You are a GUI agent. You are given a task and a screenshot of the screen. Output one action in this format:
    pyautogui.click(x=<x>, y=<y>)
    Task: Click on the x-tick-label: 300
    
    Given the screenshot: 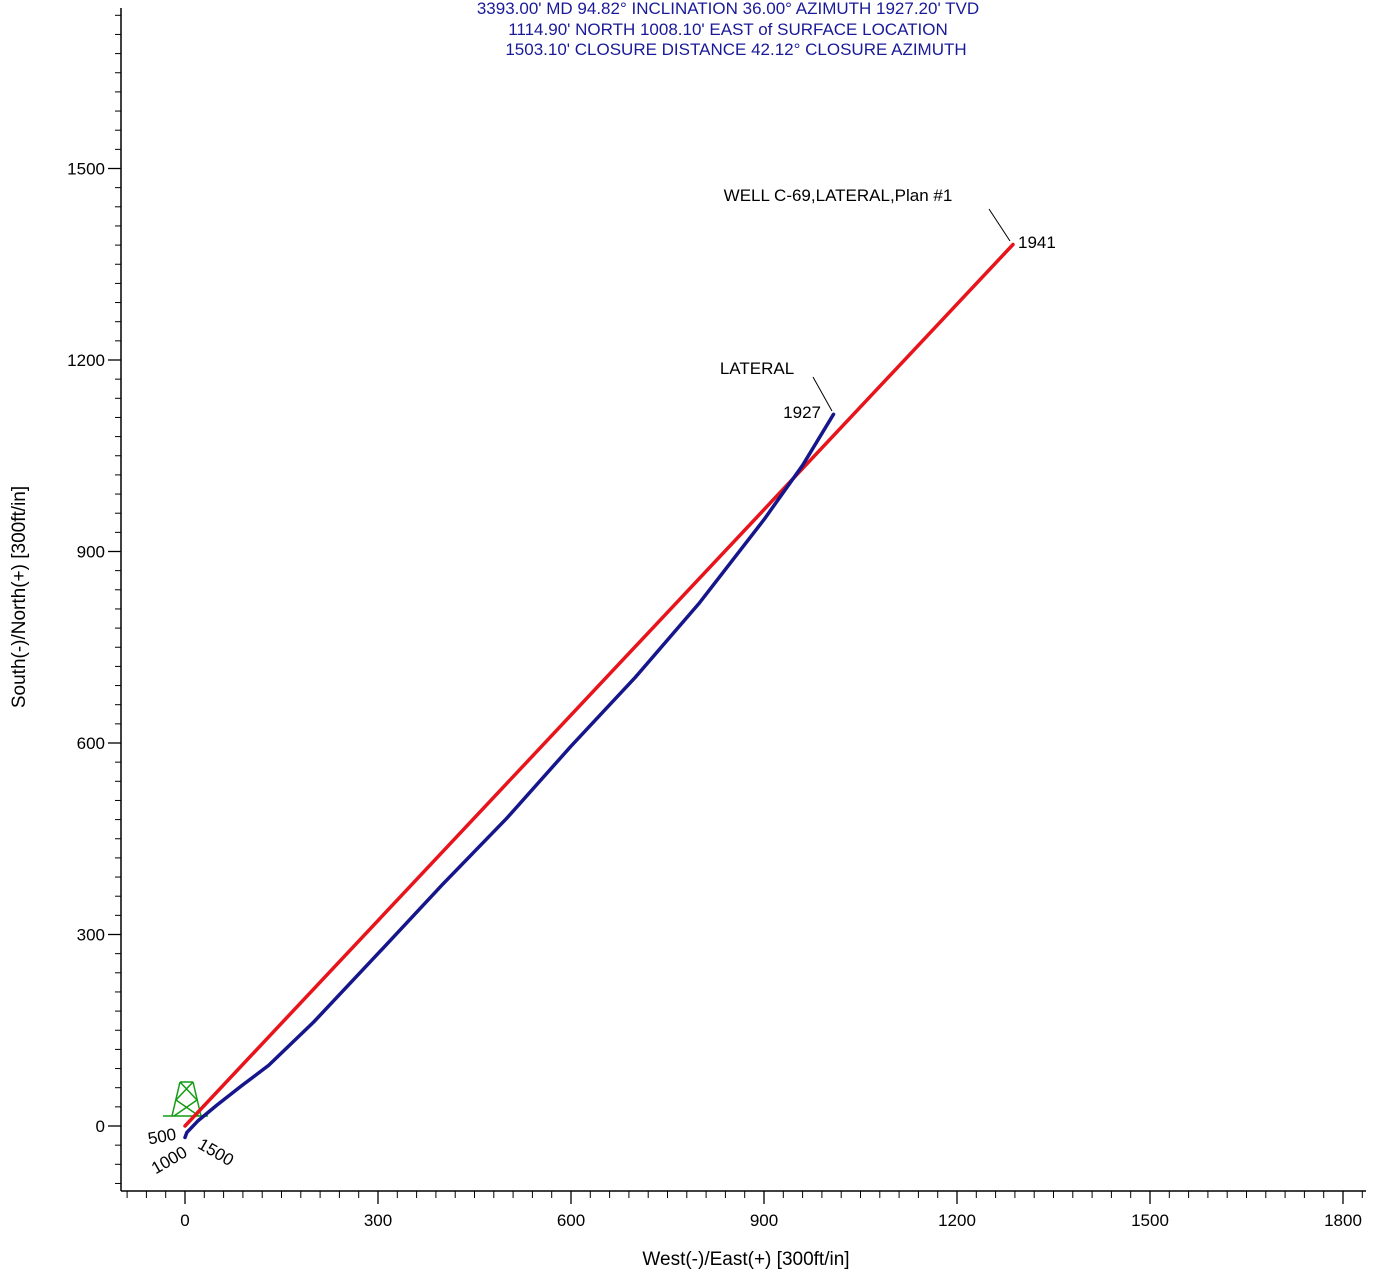 What is the action you would take?
    pyautogui.click(x=378, y=1220)
    